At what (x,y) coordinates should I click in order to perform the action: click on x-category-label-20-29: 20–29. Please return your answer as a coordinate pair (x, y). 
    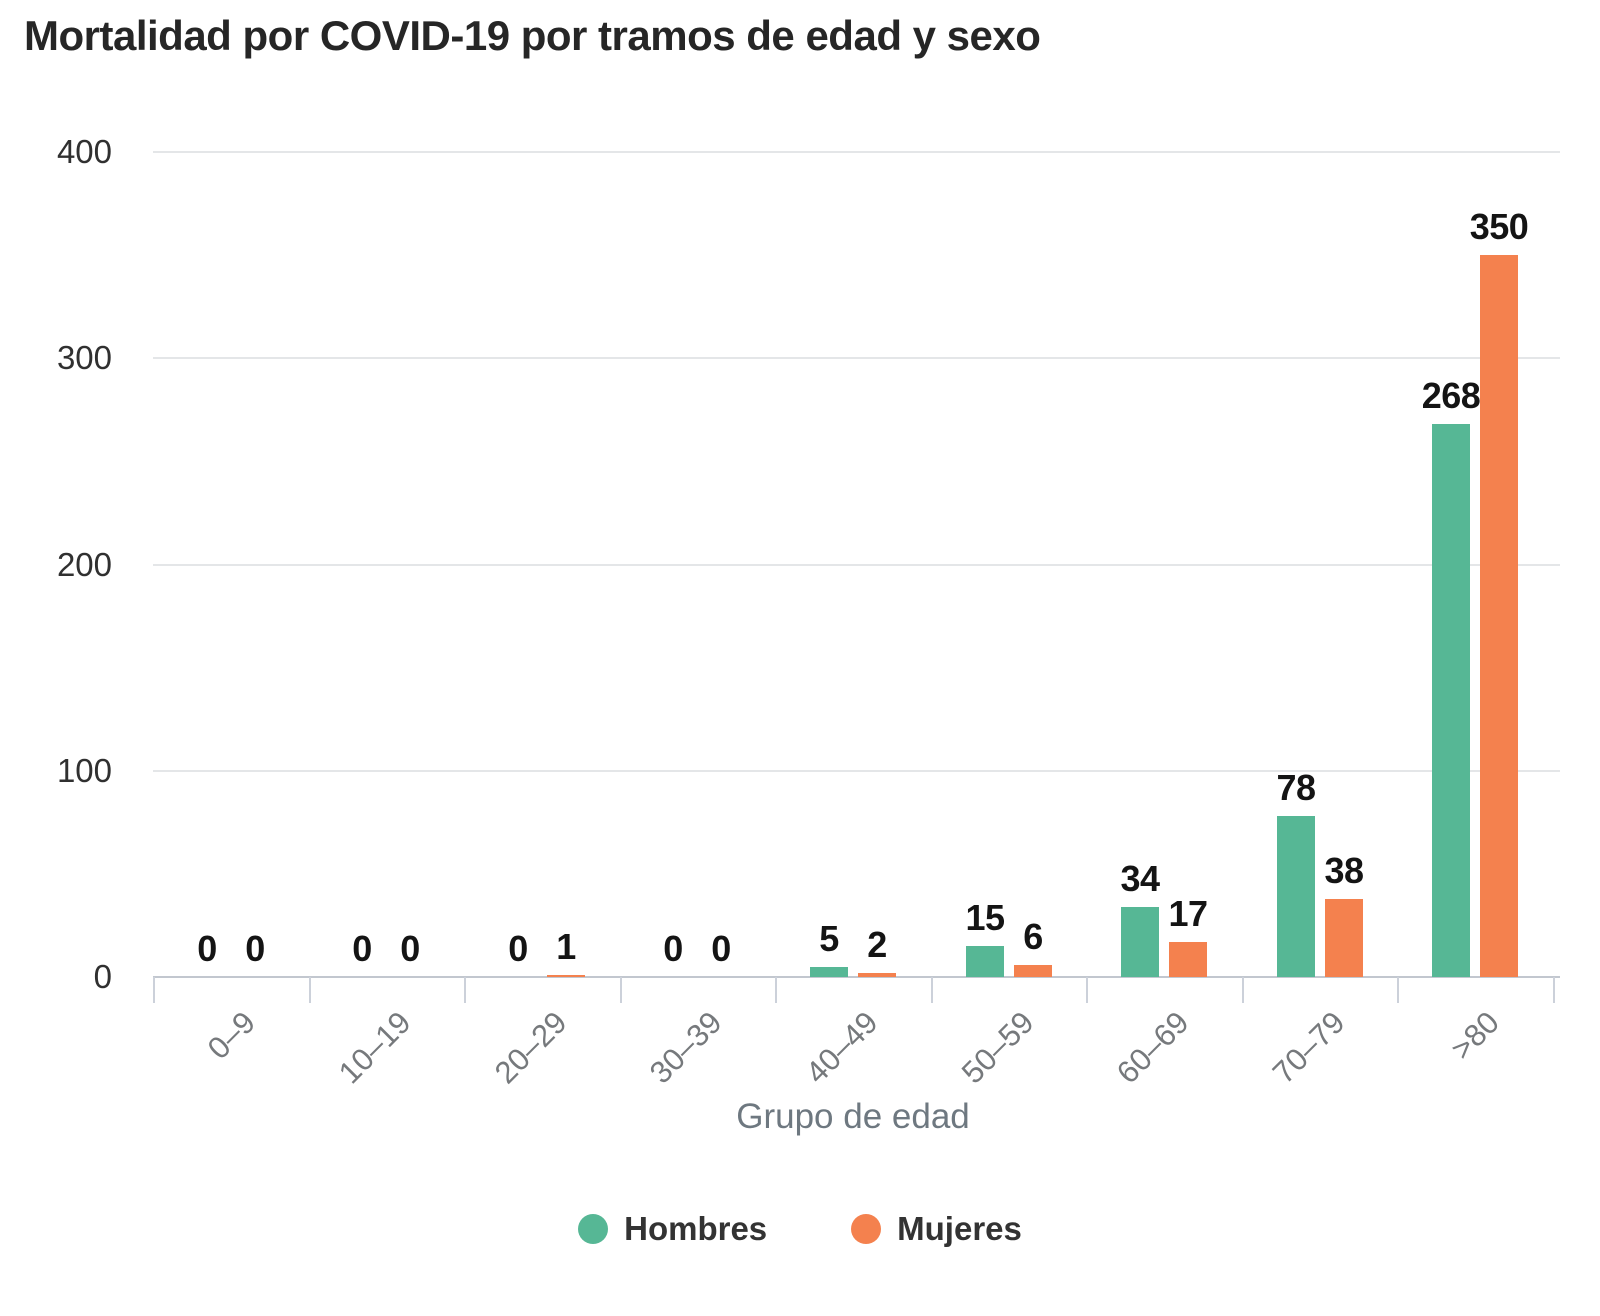
    Looking at the image, I should click on (530, 1047).